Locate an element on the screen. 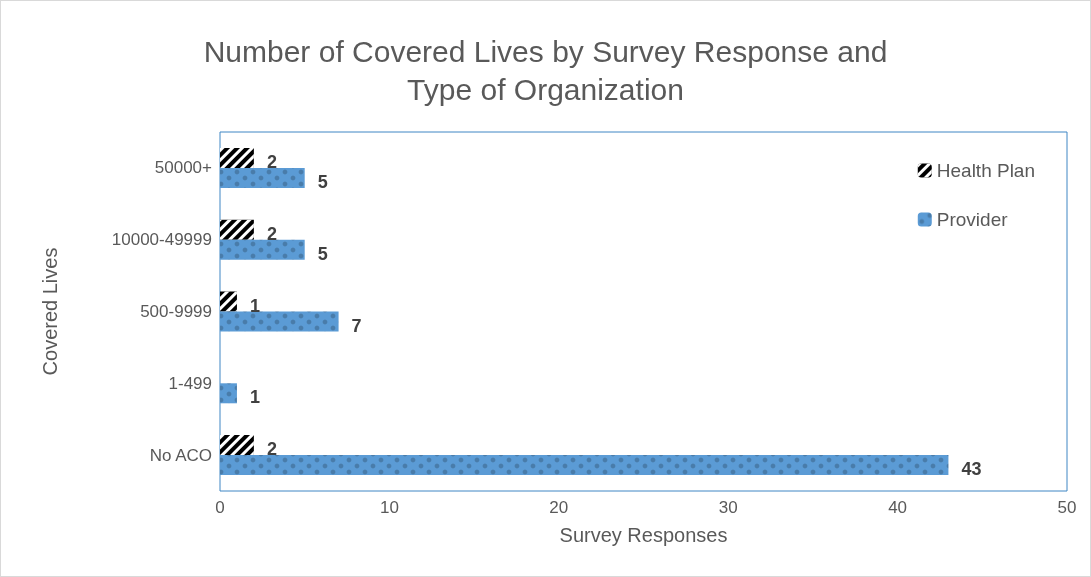  y-tick-label: 10000-49999 is located at coordinates (161, 240).